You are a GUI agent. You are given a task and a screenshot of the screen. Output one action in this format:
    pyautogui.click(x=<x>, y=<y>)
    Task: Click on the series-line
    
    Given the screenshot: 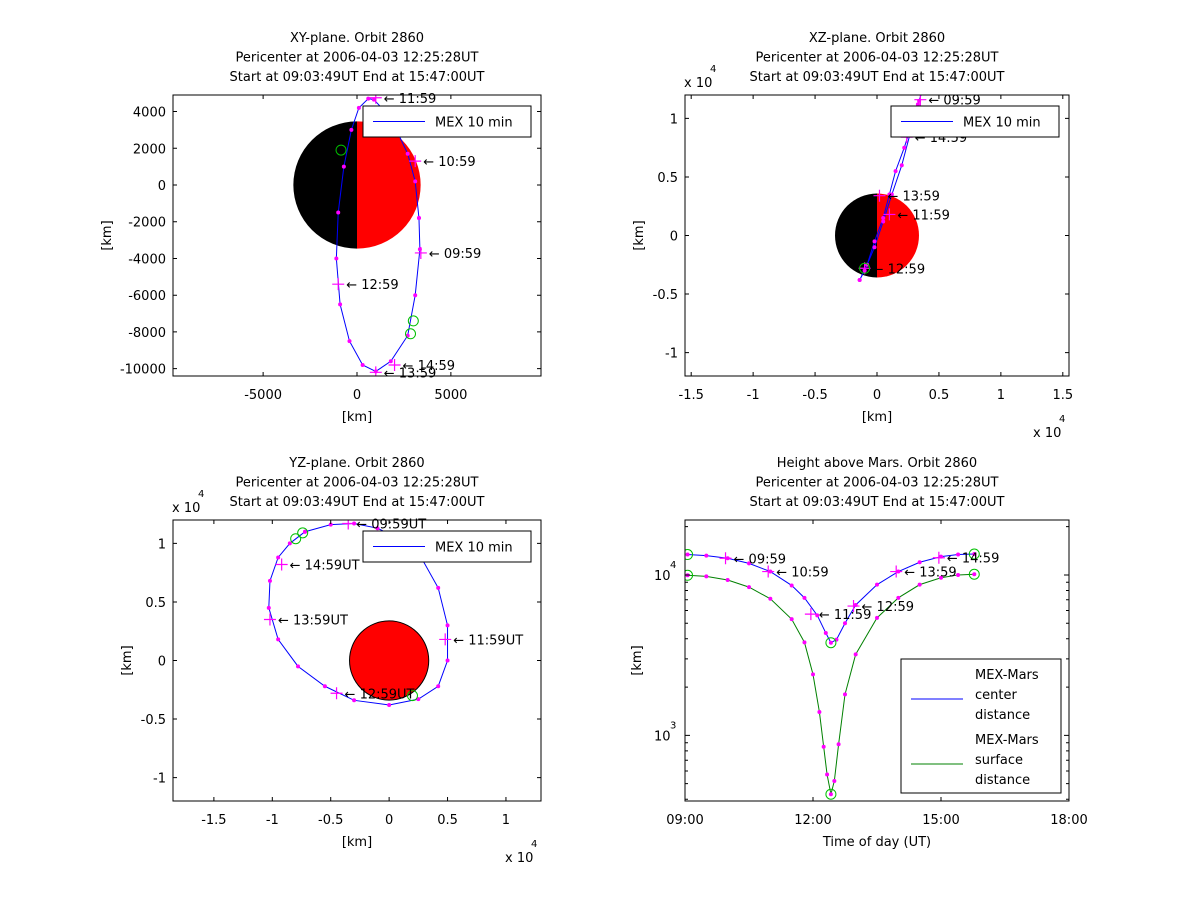 What is the action you would take?
    pyautogui.click(x=831, y=684)
    